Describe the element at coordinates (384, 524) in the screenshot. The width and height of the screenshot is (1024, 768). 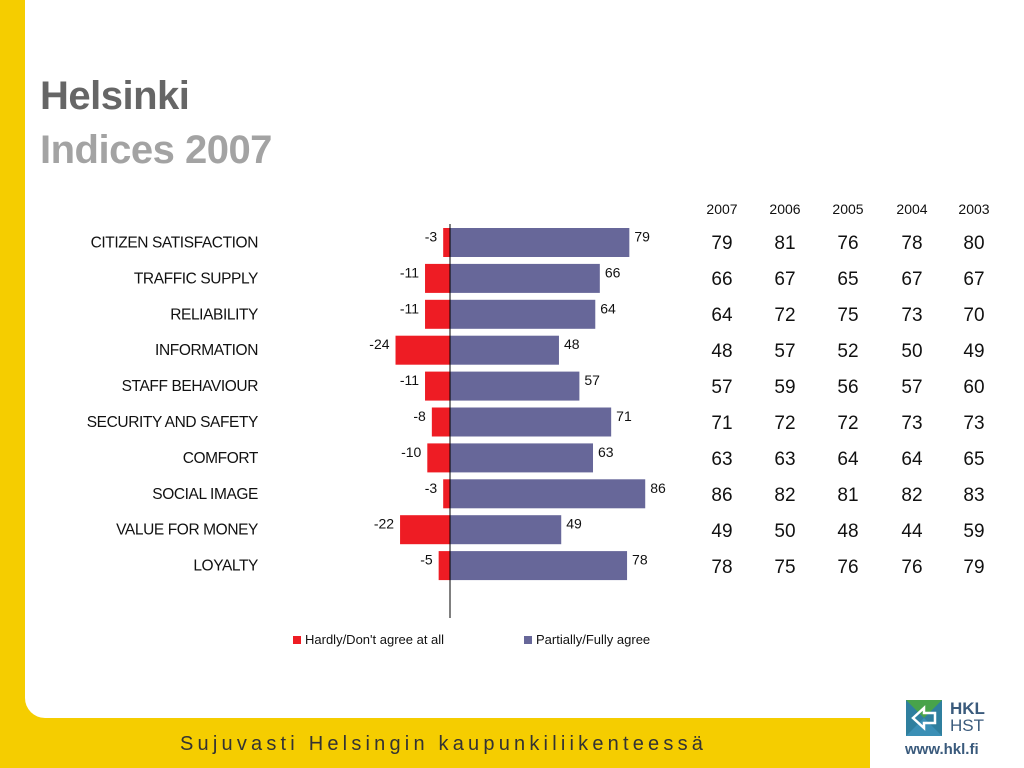
I see `data-label-negative: -22` at that location.